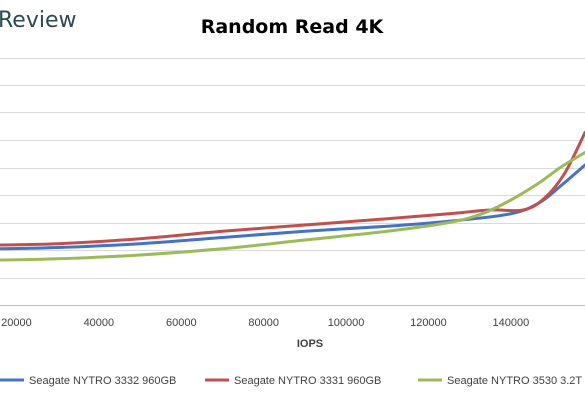  I want to click on x-tick-label: 120000, so click(428, 323).